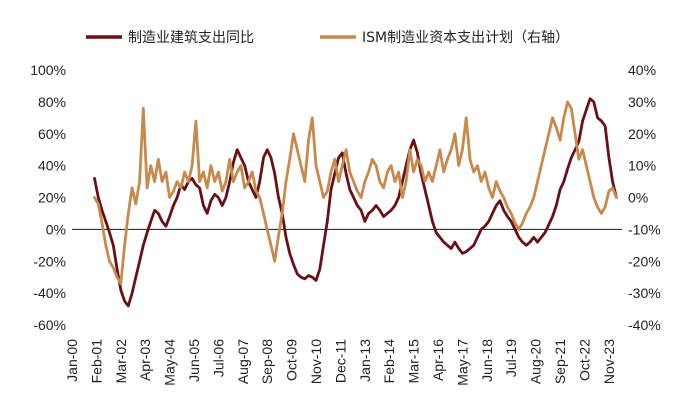 Image resolution: width=698 pixels, height=412 pixels. What do you see at coordinates (267, 361) in the screenshot?
I see `x-axis-tick-label: Sep-08` at bounding box center [267, 361].